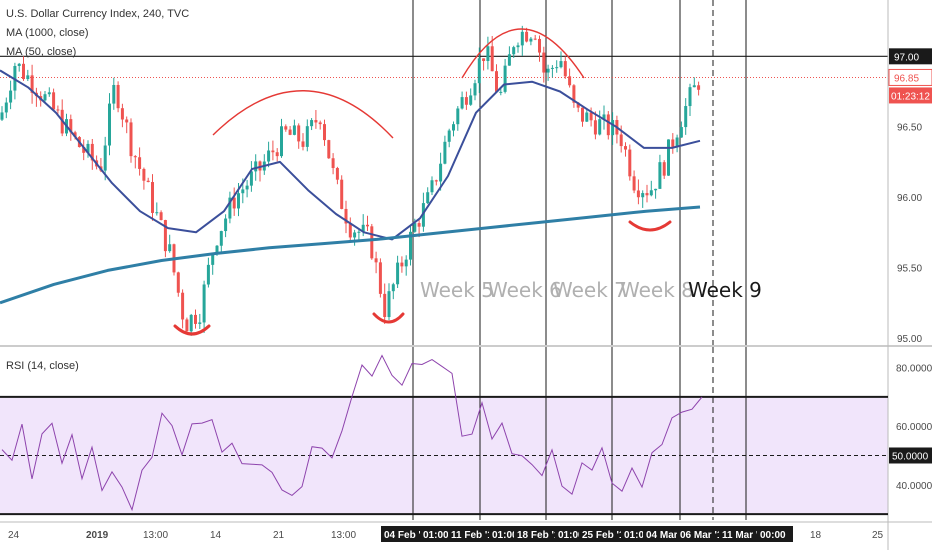  I want to click on week-label: Week 6, so click(525, 290).